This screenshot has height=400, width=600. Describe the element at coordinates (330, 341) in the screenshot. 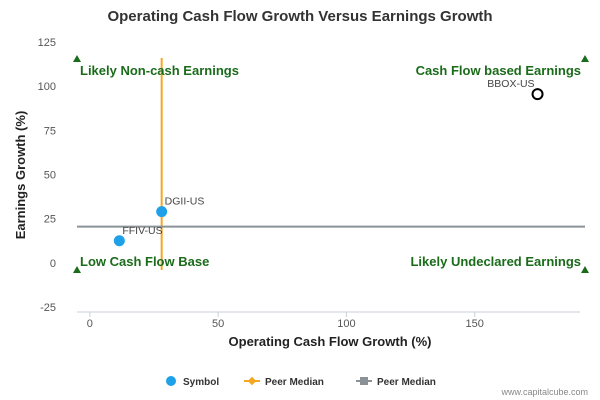

I see `x-axis-title: Operating Cash Flow Growth (%)` at that location.